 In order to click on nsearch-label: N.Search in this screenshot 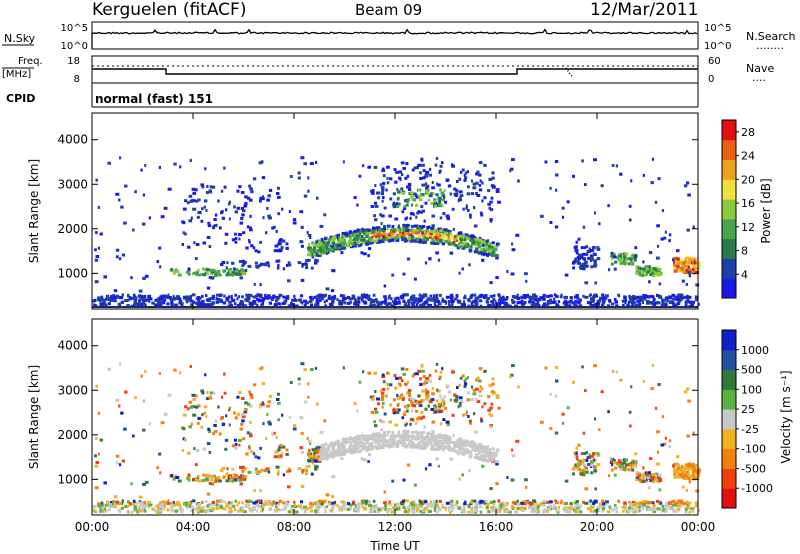, I will do `click(771, 36)`.